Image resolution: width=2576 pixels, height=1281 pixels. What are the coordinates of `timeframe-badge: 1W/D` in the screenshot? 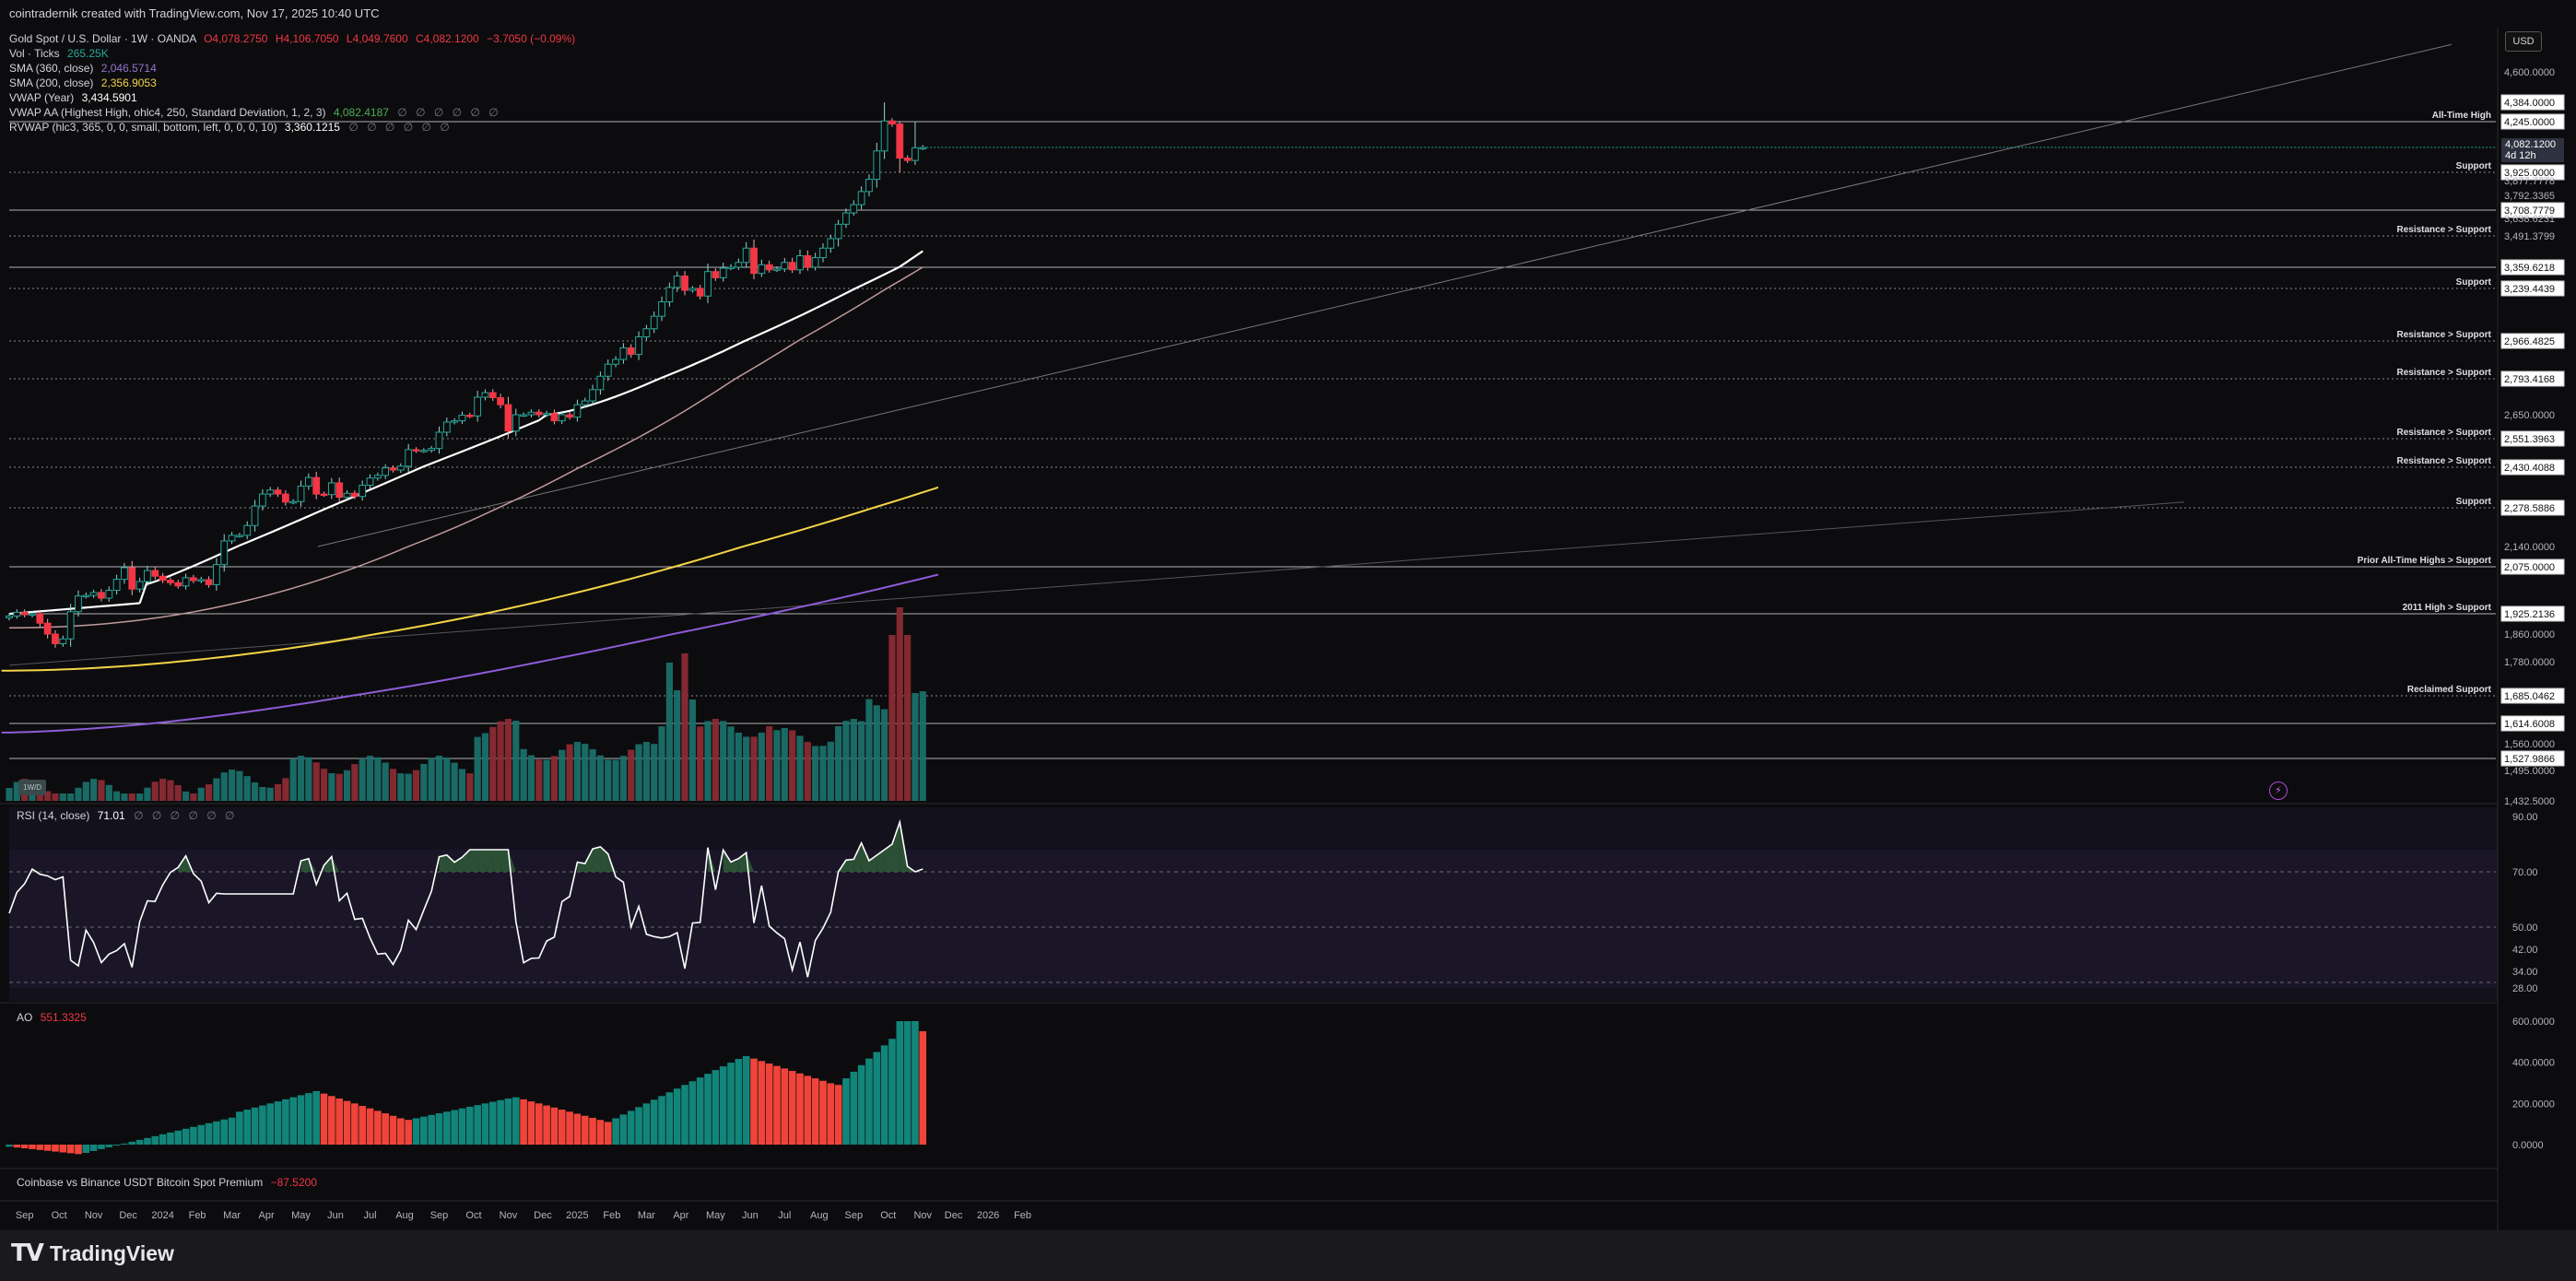 It's located at (32, 788).